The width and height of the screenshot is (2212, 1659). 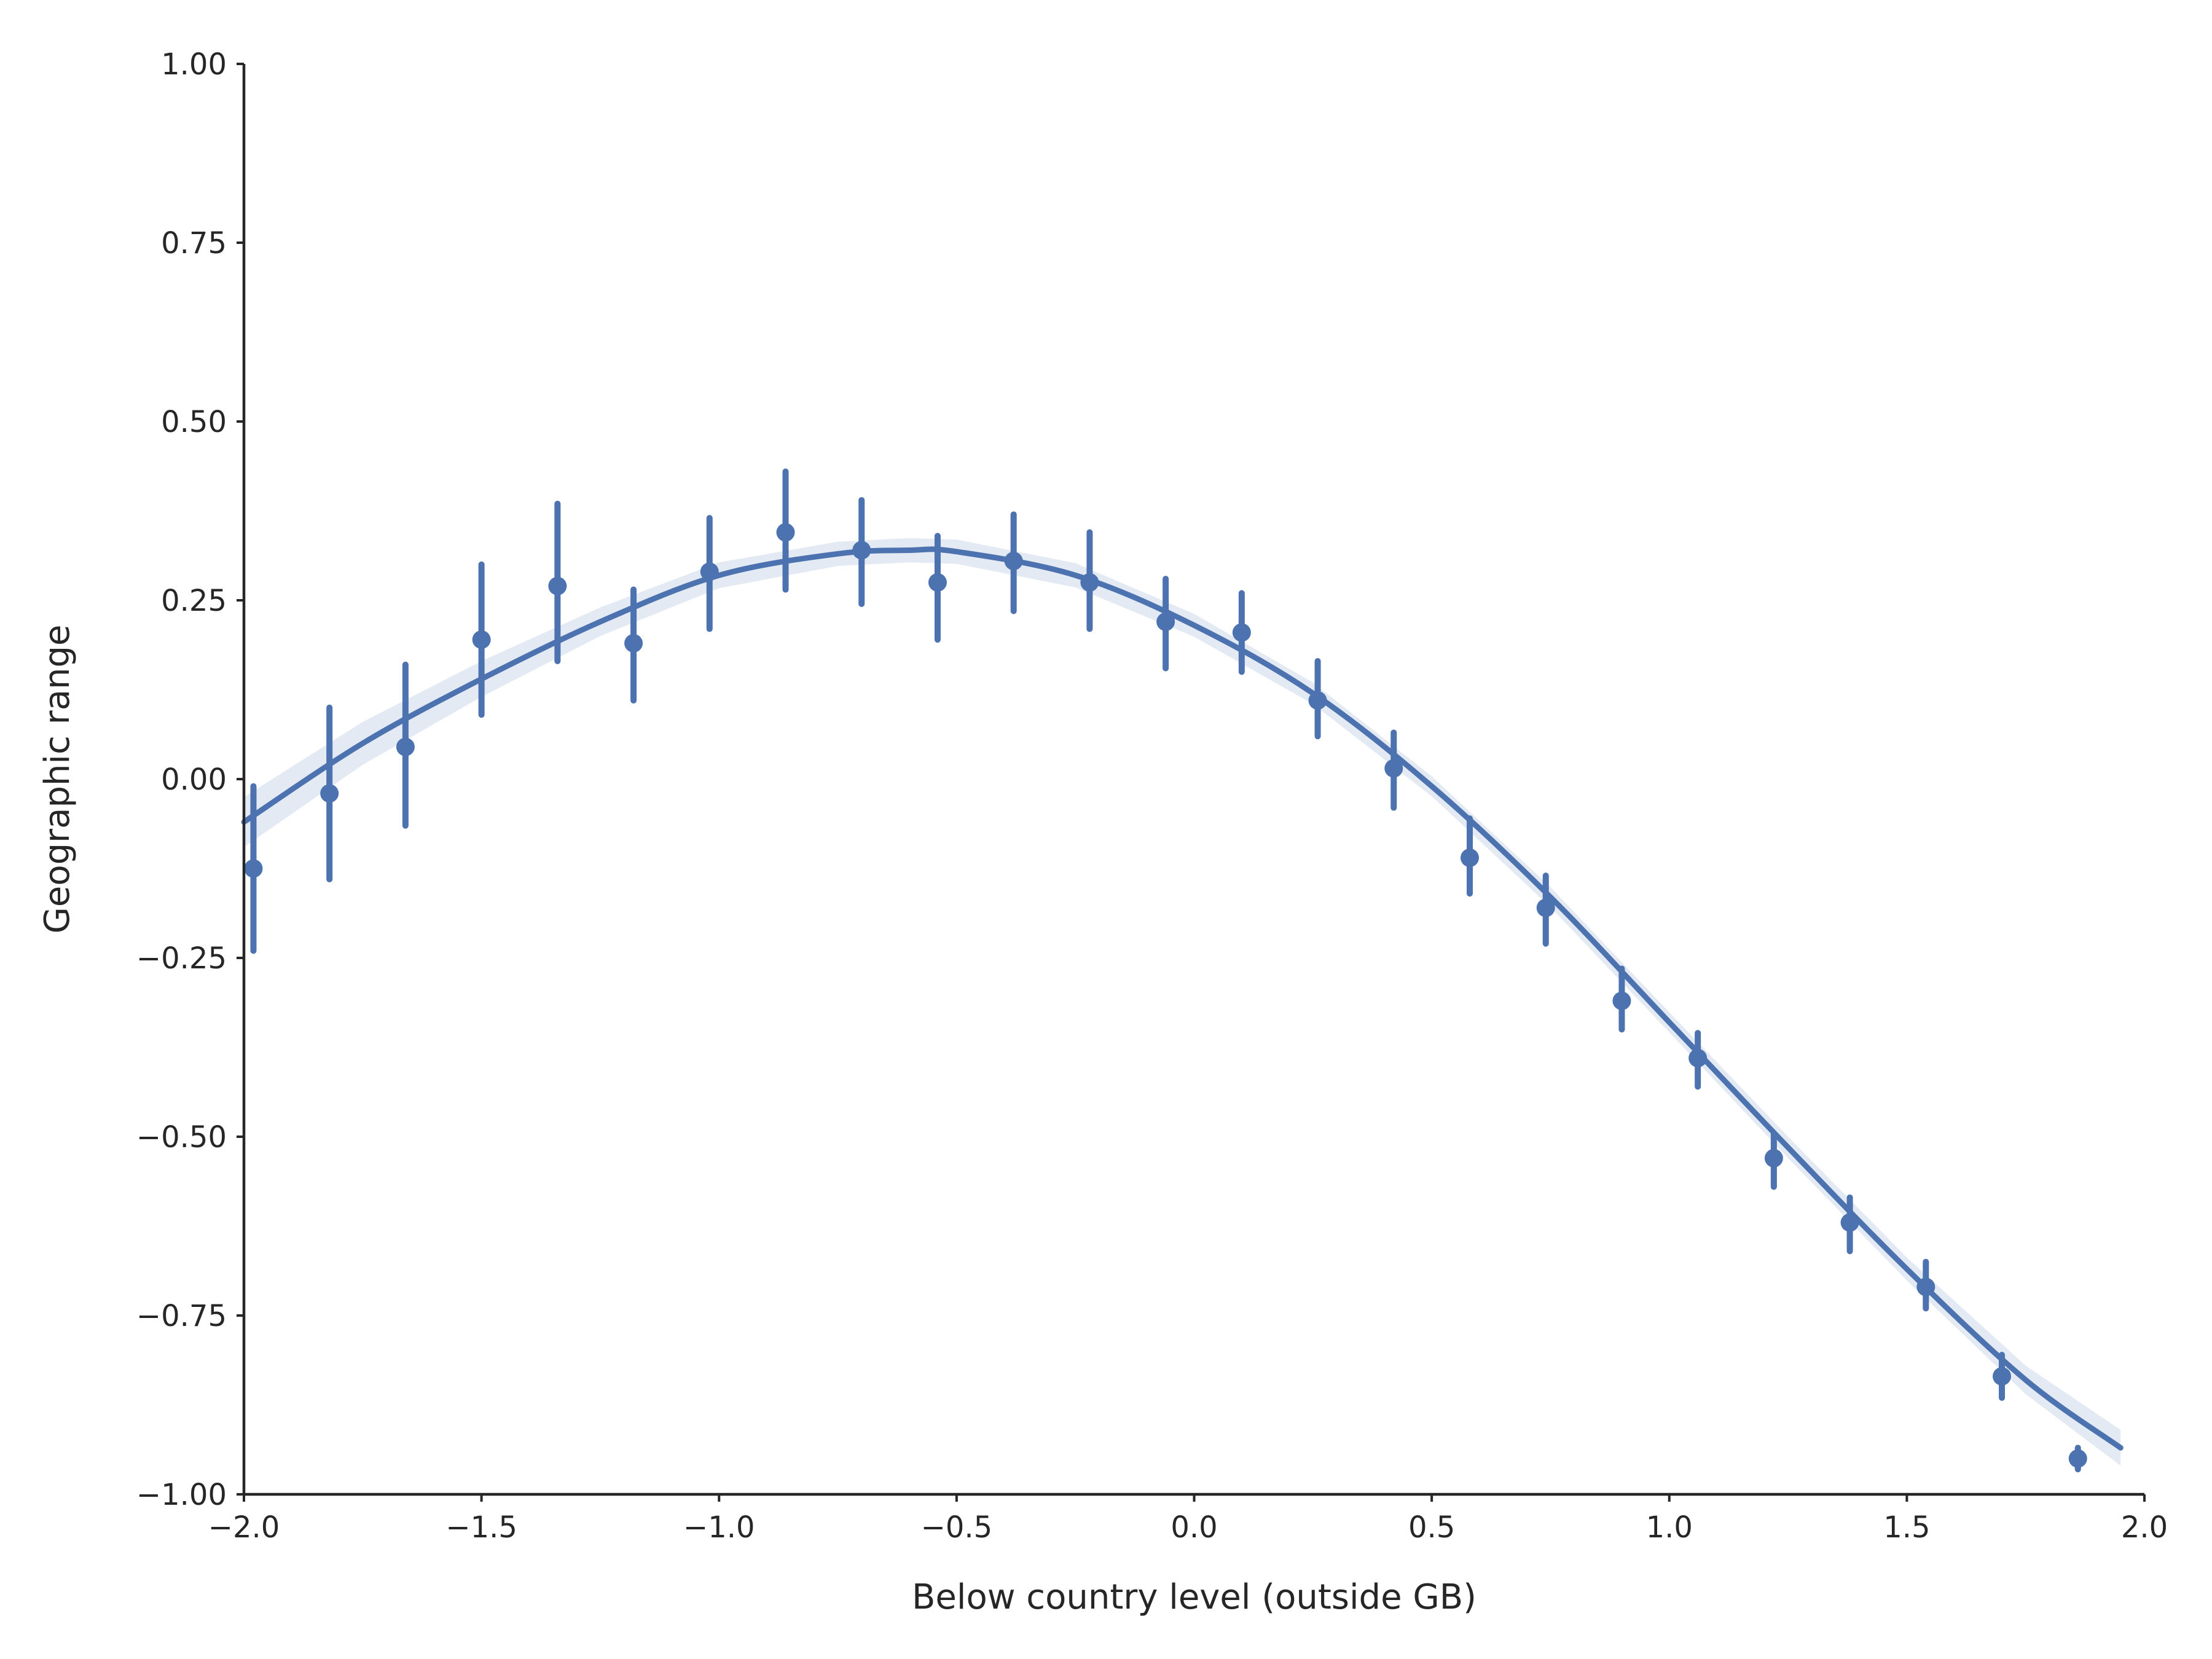 I want to click on x-tick-label: 2.0, so click(x=2144, y=1527).